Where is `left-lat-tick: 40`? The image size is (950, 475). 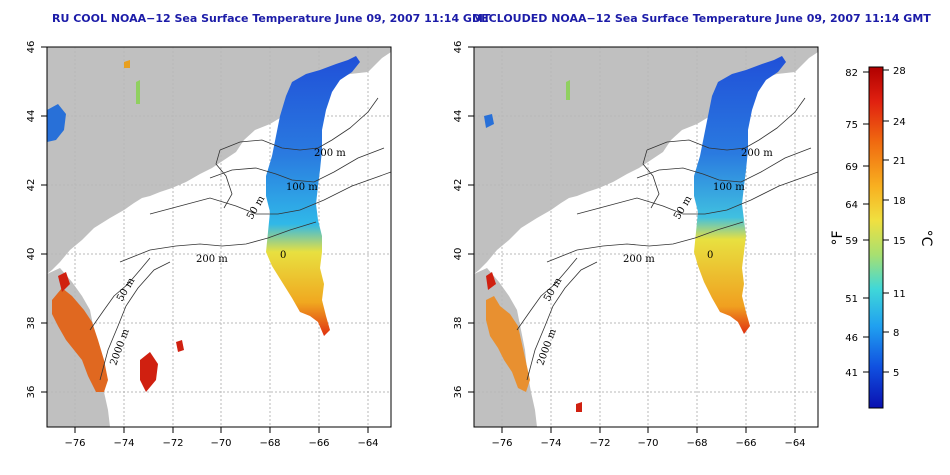 left-lat-tick: 40 is located at coordinates (31, 254).